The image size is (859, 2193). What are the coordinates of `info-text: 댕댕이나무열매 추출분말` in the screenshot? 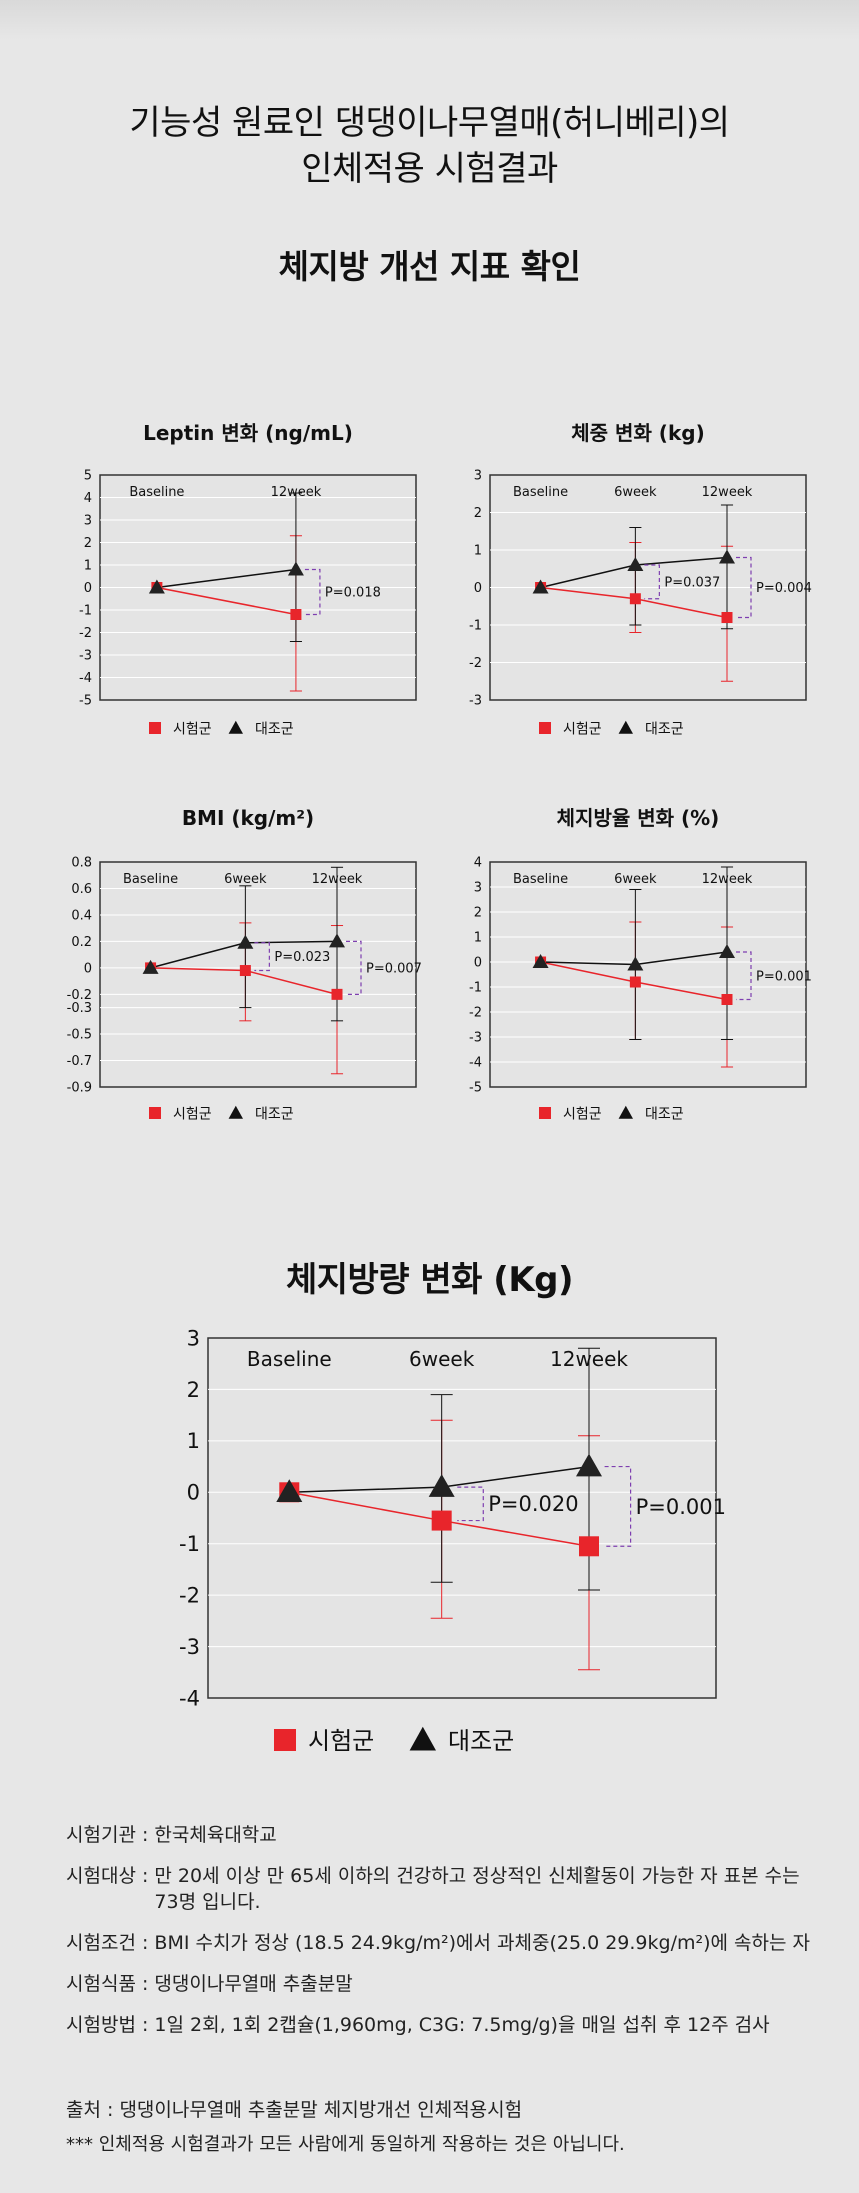 It's located at (253, 1984).